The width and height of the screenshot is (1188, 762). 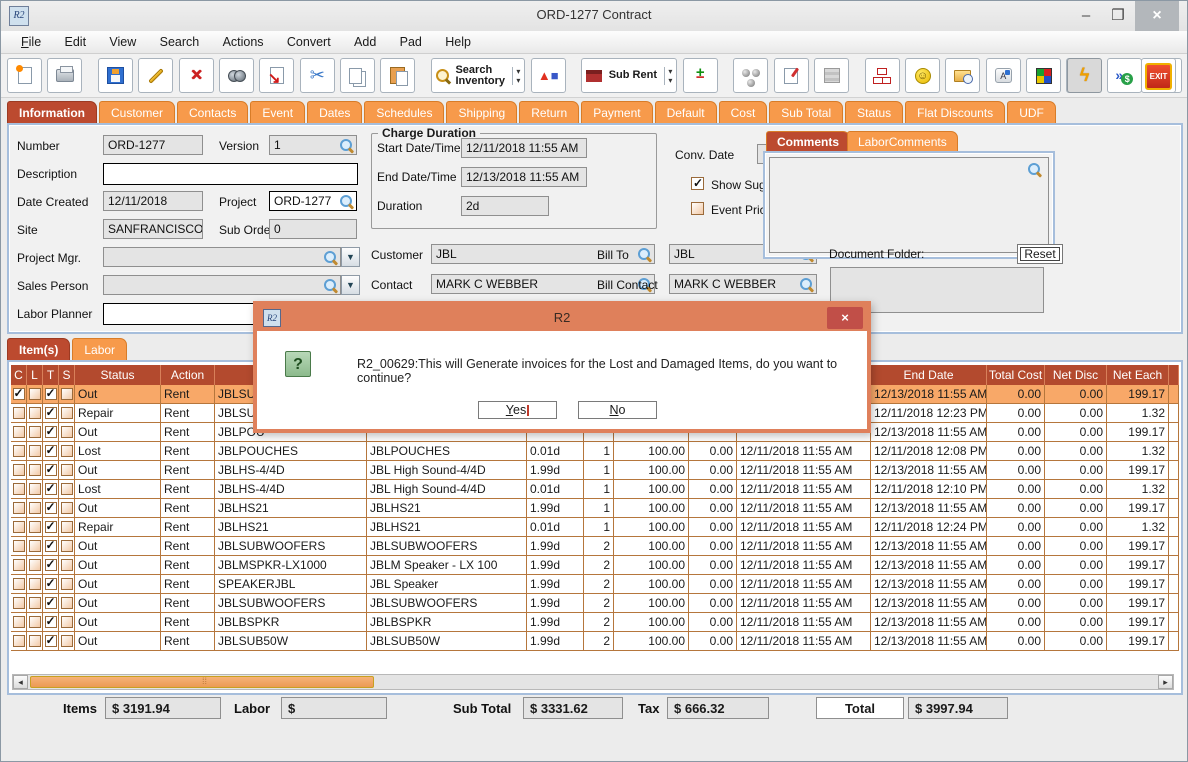 I want to click on tab-event: Event, so click(x=278, y=112).